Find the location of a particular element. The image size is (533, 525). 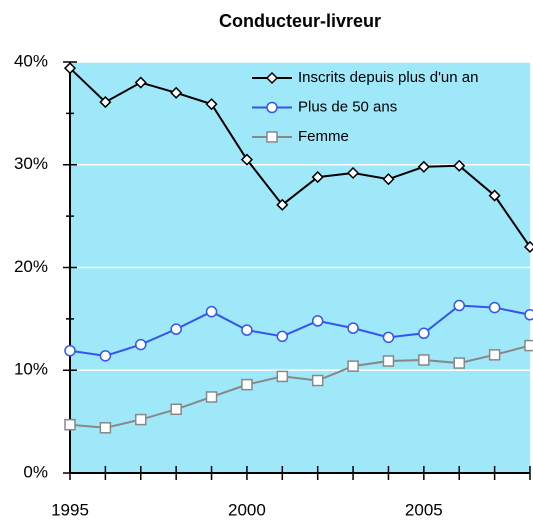

chart-title: Conducteur-livreur is located at coordinates (300, 21).